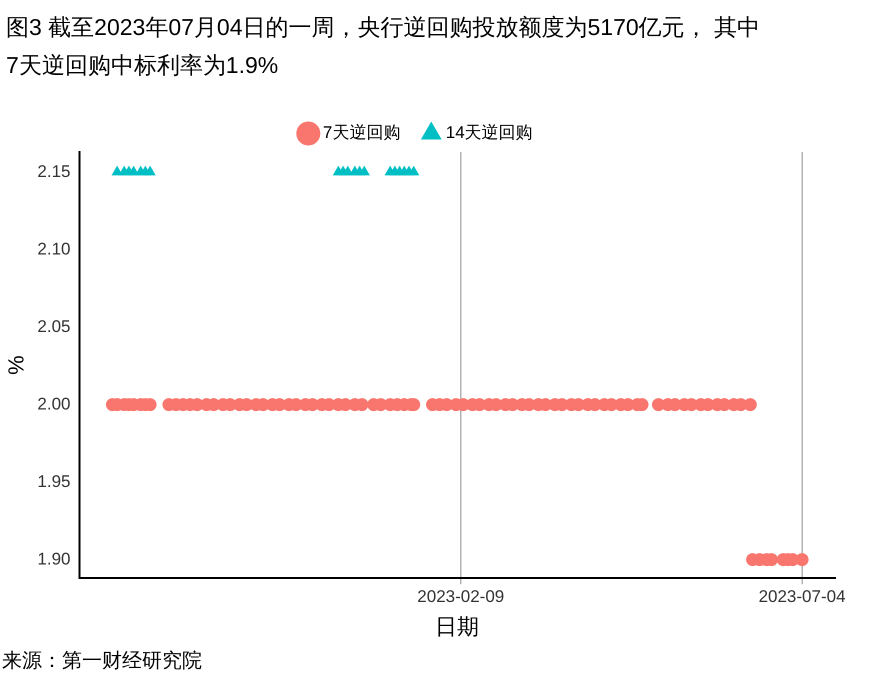 The width and height of the screenshot is (885, 688). I want to click on y-tick-label: 2.10, so click(53, 248).